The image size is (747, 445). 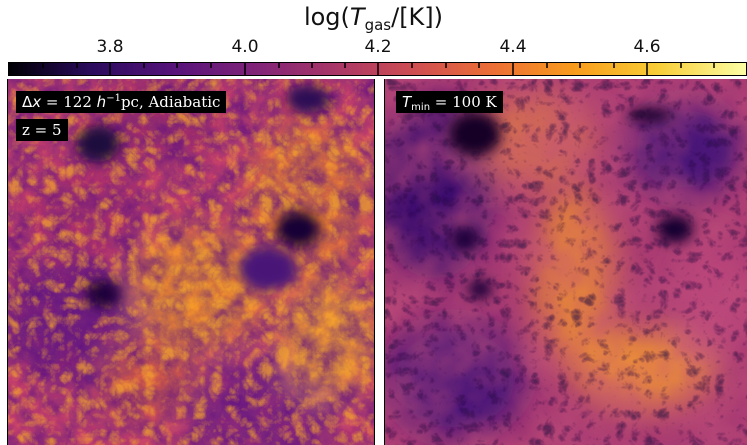 What do you see at coordinates (121, 102) in the screenshot?
I see `resolution-label: Δx = 122 h−1pc, Adiabatic` at bounding box center [121, 102].